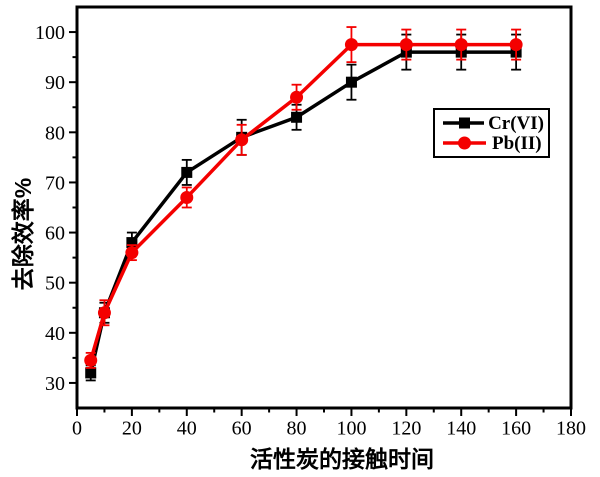  Describe the element at coordinates (342, 459) in the screenshot. I see `x-axis-title: 活性炭的接触时间` at that location.